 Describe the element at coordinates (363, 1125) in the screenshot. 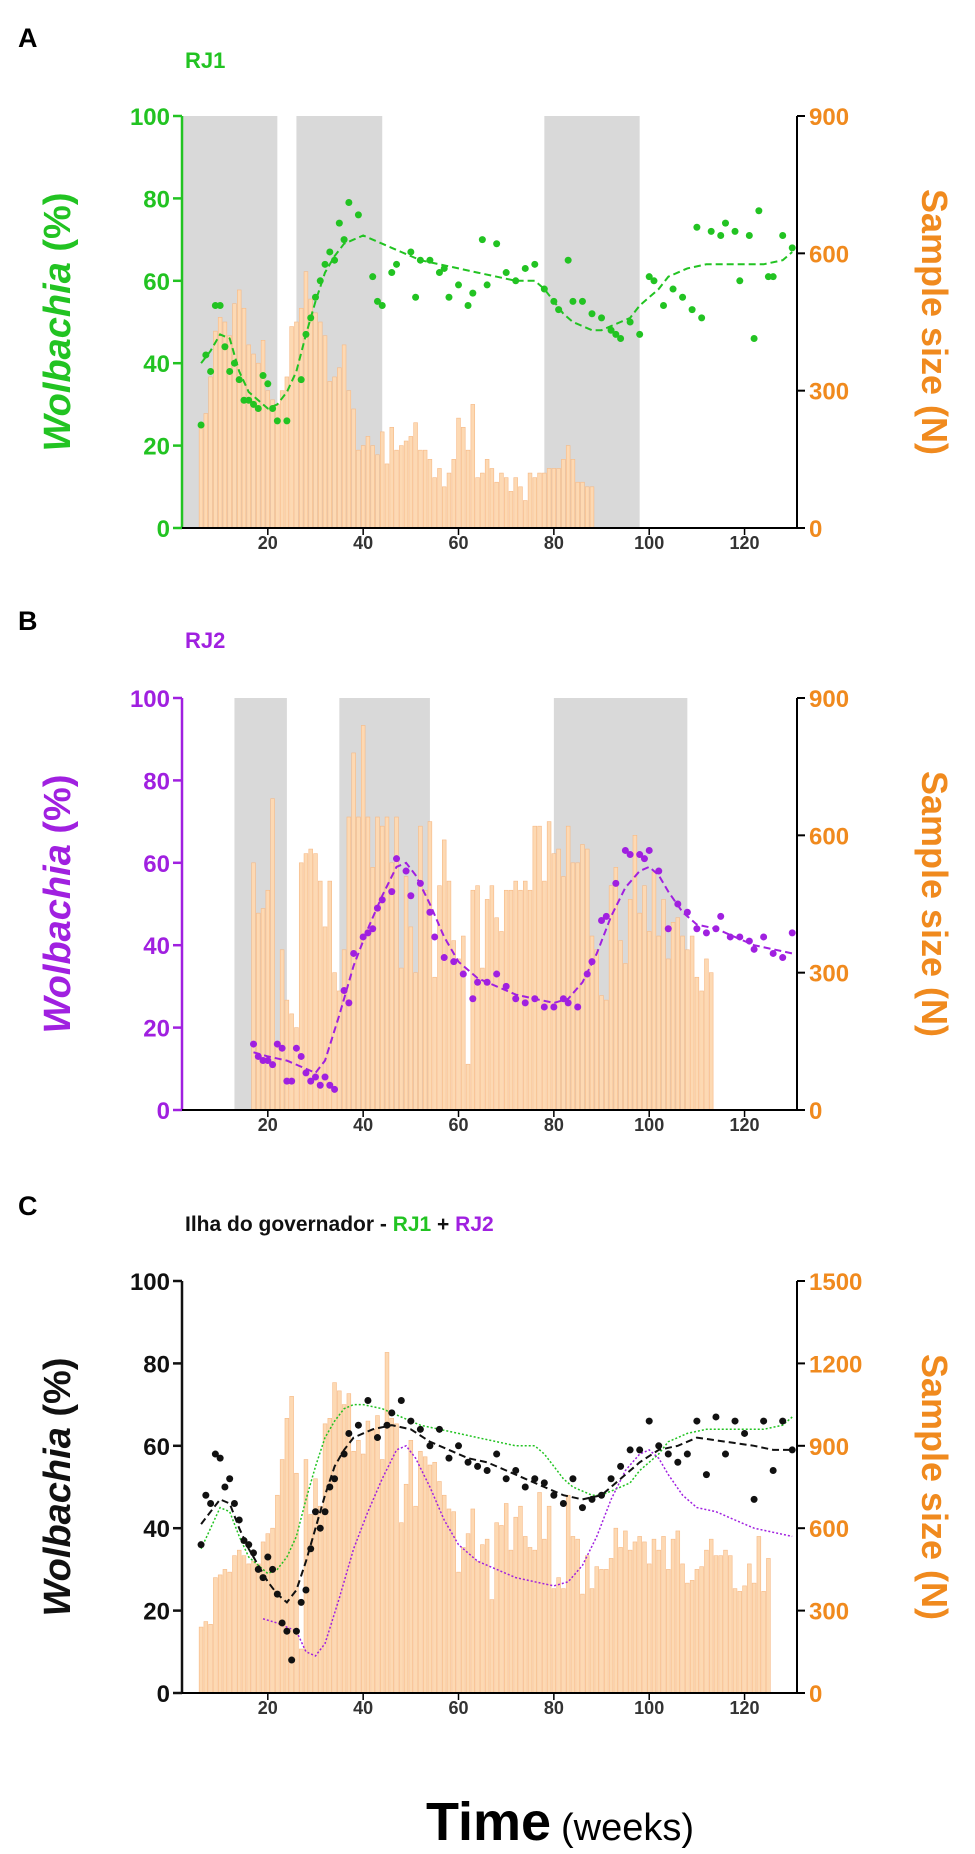

I see `x-tick-label: 40` at that location.